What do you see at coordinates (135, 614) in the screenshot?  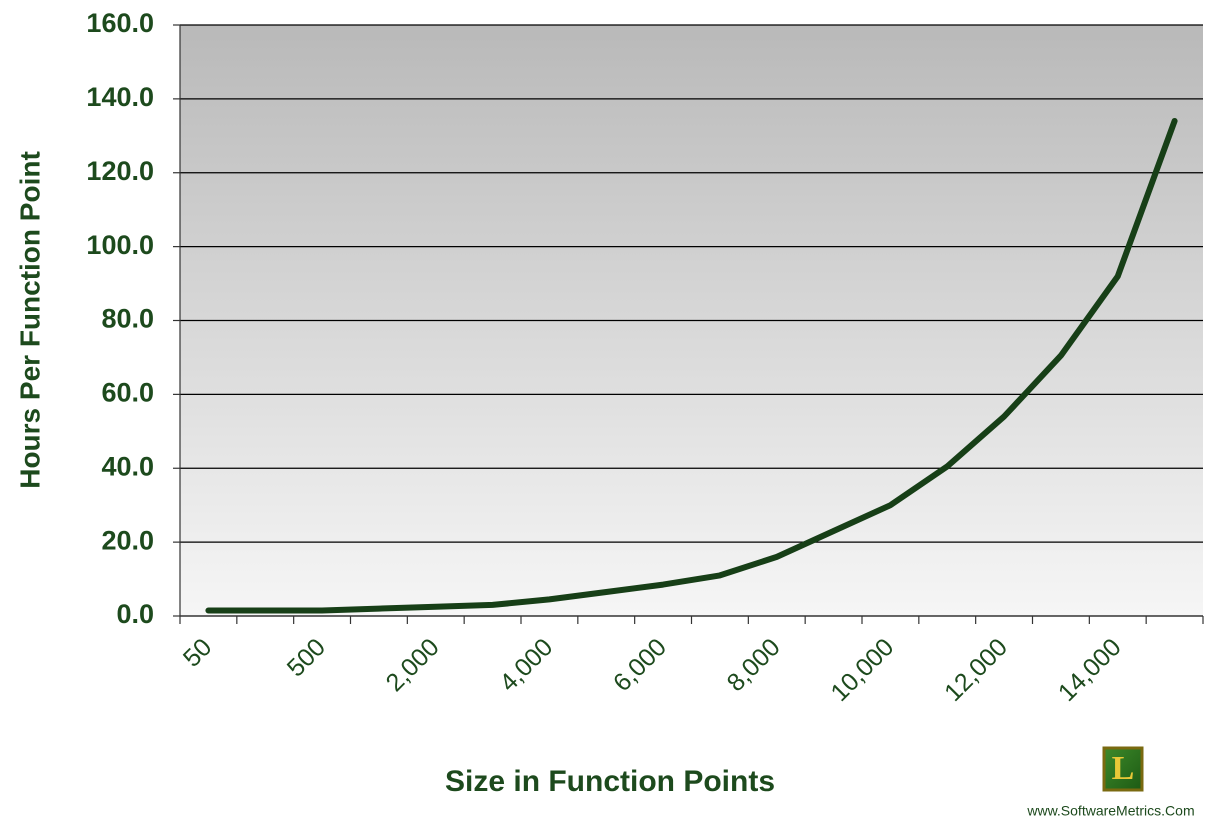 I see `y-tick-label: 0.0` at bounding box center [135, 614].